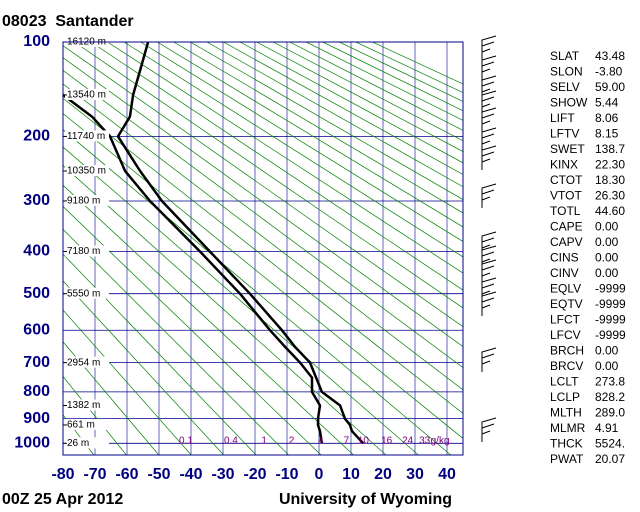 The image size is (640, 512). Describe the element at coordinates (564, 382) in the screenshot. I see `index-name: LCLT` at that location.